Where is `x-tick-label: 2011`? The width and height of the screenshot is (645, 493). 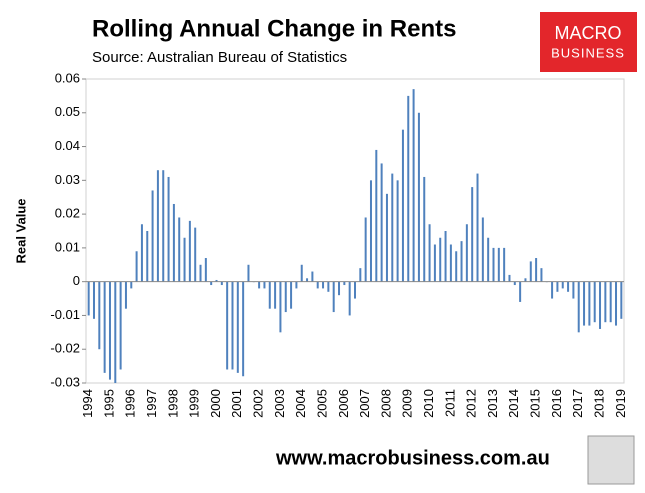 x-tick-label: 2011 is located at coordinates (449, 403).